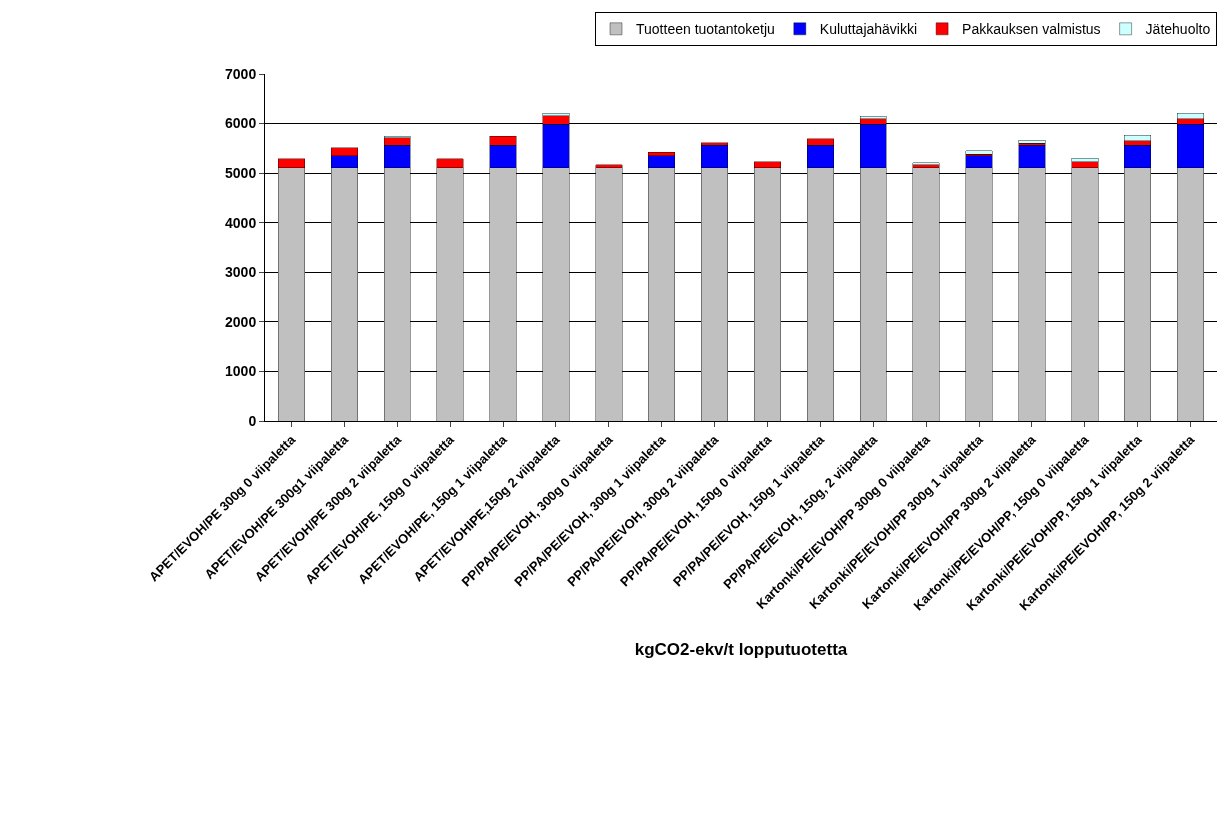 This screenshot has width=1229, height=814. I want to click on y-tick-label: 0, so click(252, 420).